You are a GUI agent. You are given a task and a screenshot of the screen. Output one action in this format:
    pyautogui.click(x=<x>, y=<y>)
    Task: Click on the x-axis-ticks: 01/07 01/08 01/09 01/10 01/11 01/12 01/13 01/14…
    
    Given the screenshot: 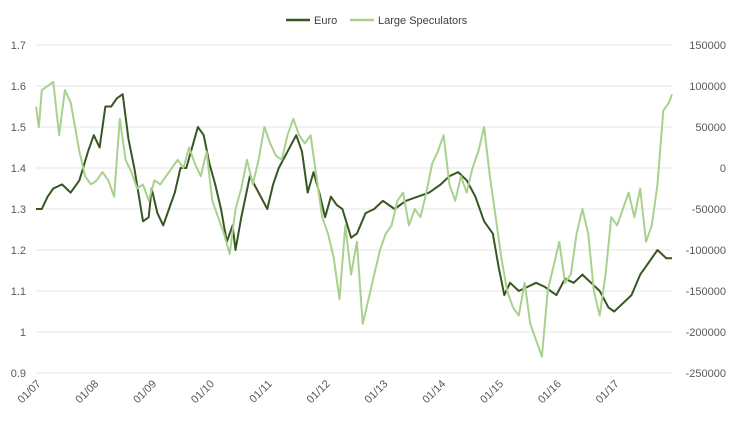 What is the action you would take?
    pyautogui.click(x=319, y=392)
    